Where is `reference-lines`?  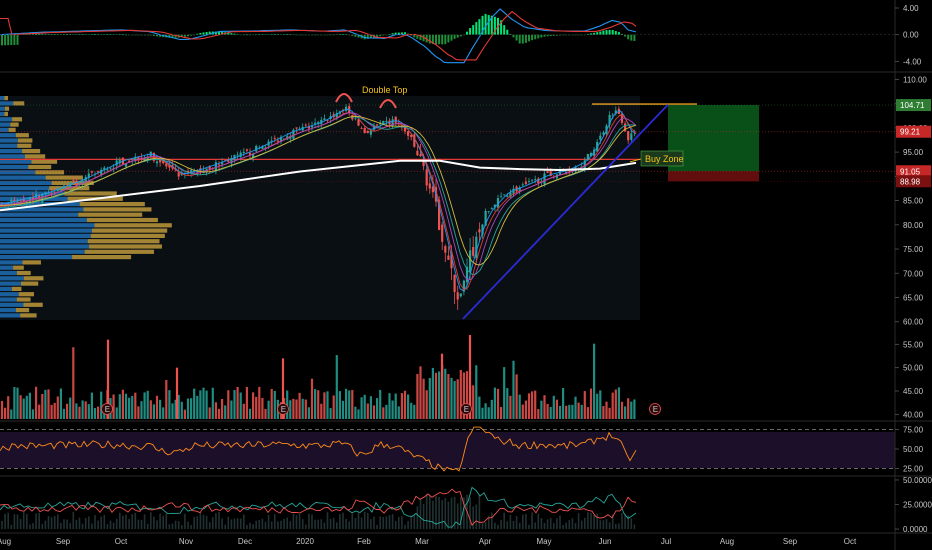
reference-lines is located at coordinates (447, 142).